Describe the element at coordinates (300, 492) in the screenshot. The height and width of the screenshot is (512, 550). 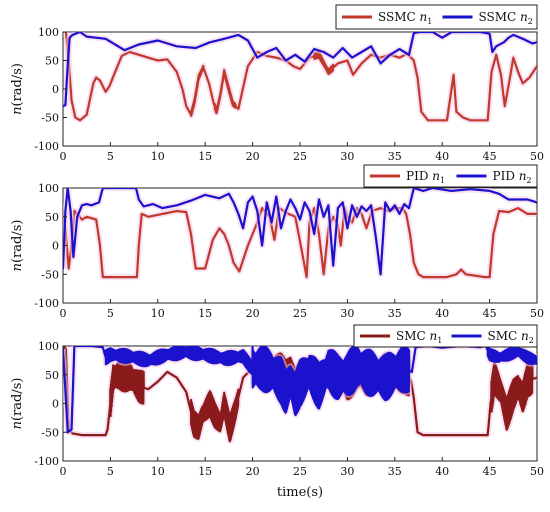
I see `x-axis-label: time(s)` at that location.